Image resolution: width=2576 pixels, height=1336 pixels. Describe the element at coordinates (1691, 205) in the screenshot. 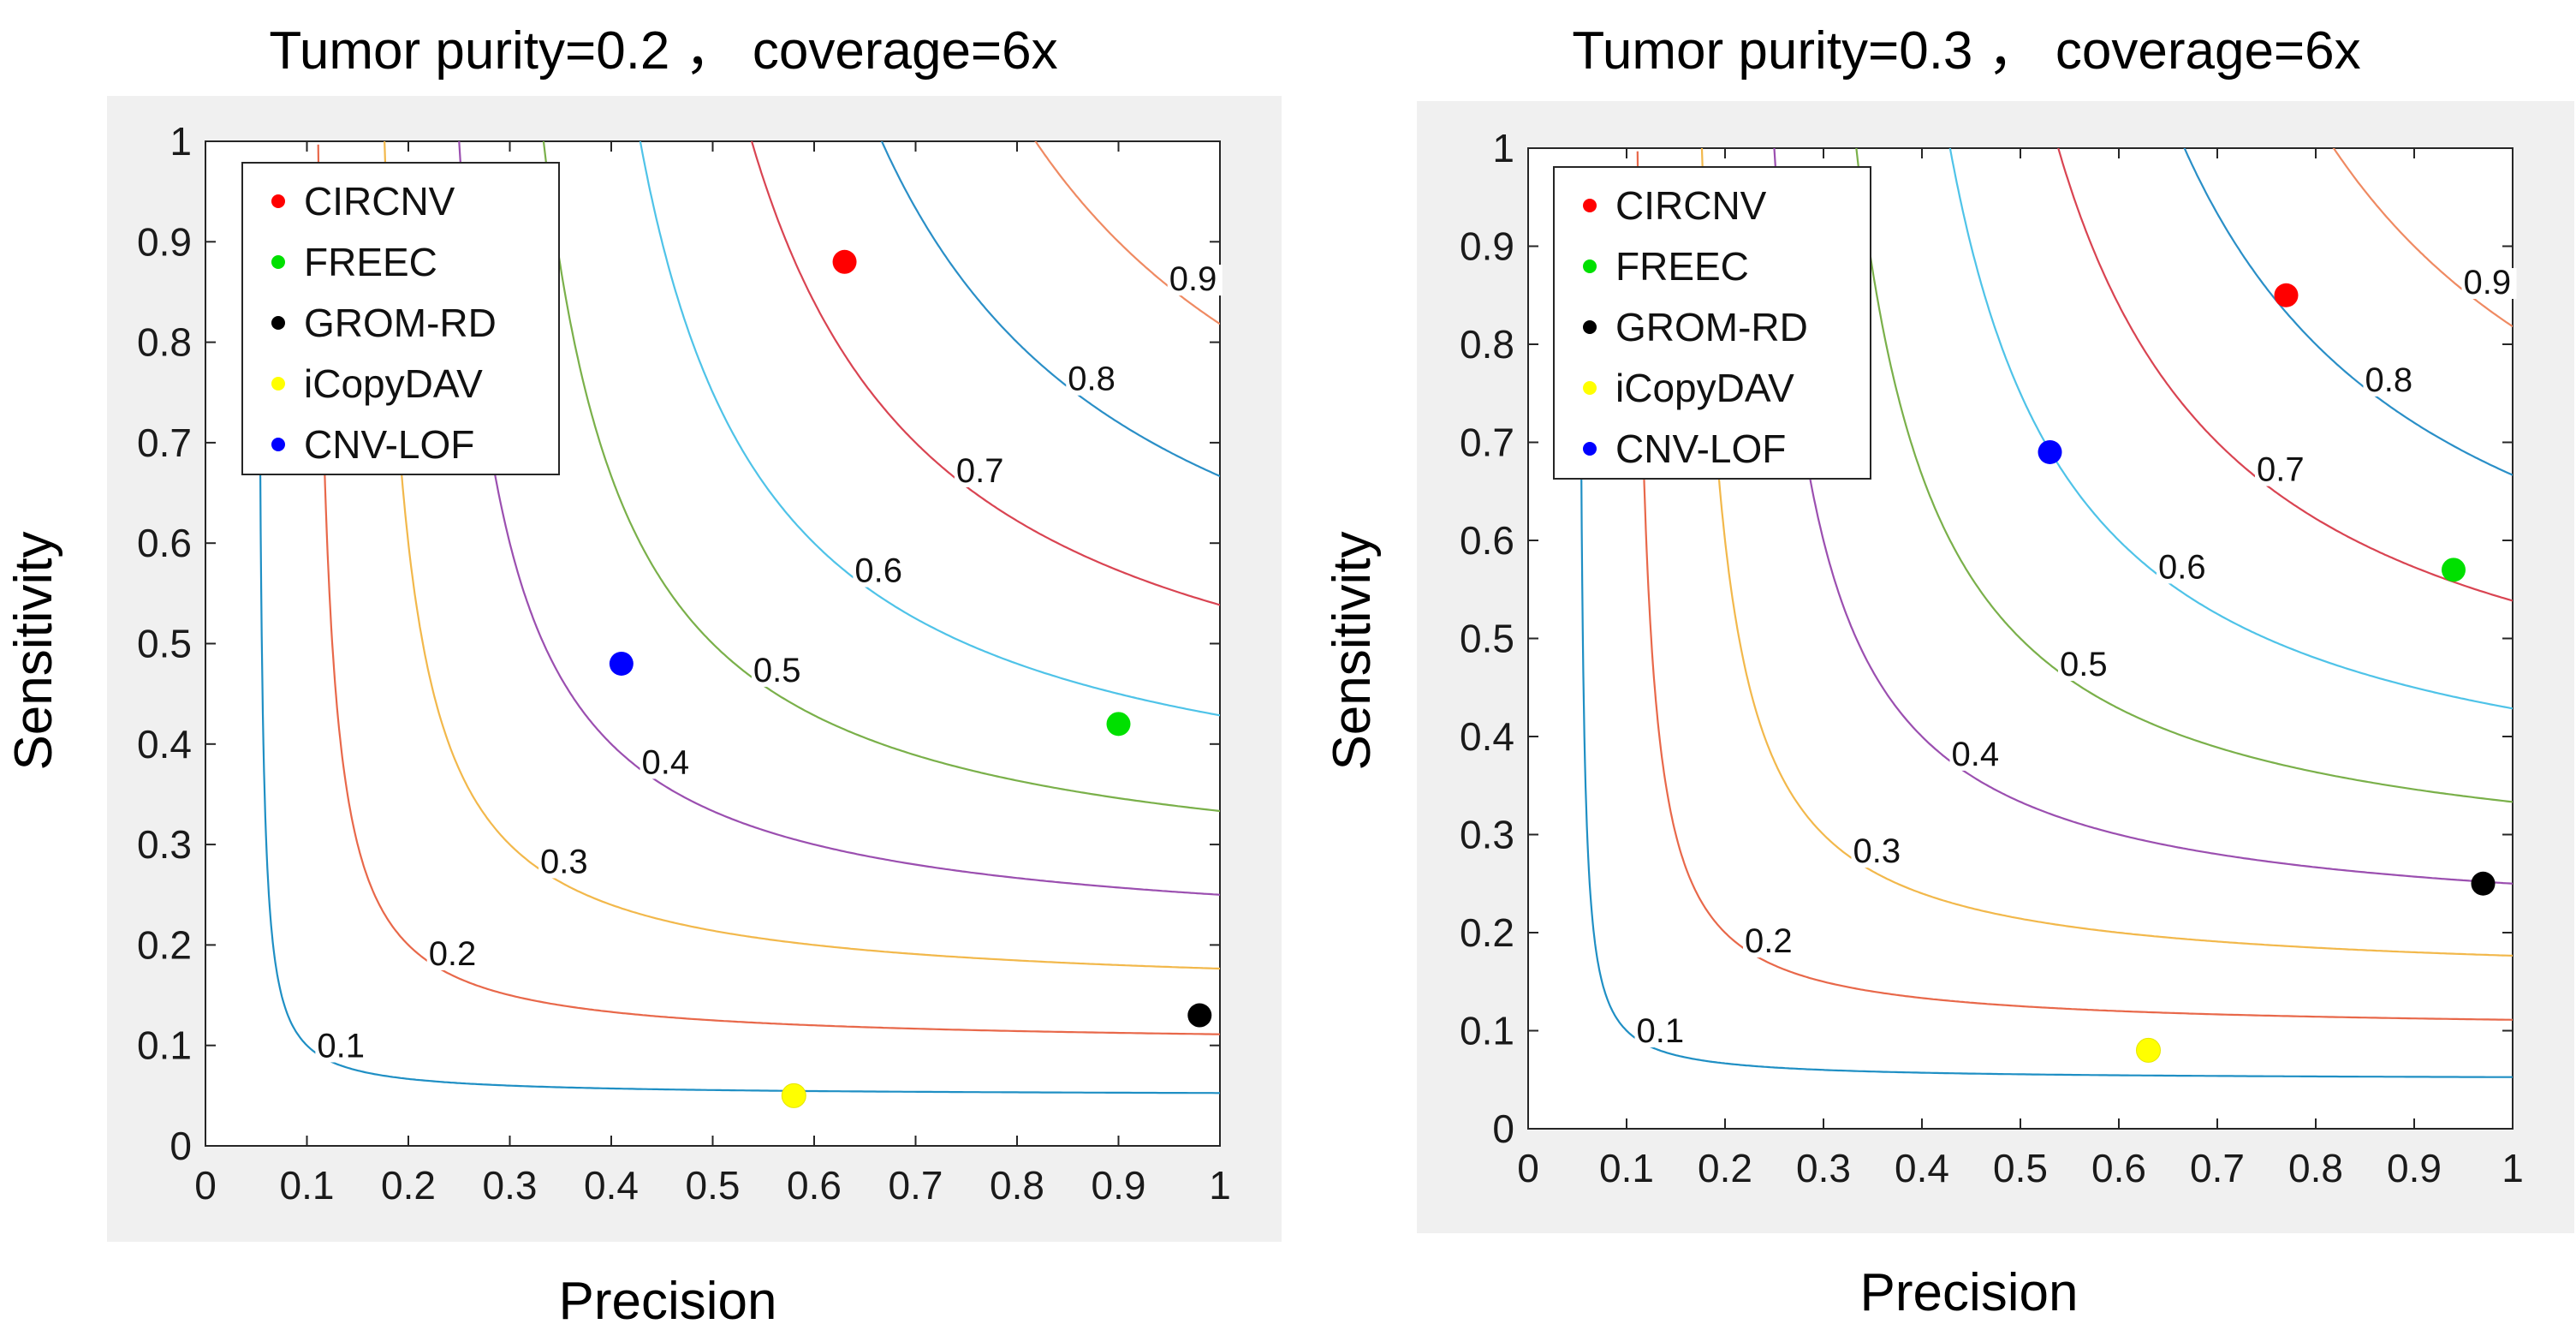

I see `legend-entry-circnv: CIRCNV` at that location.